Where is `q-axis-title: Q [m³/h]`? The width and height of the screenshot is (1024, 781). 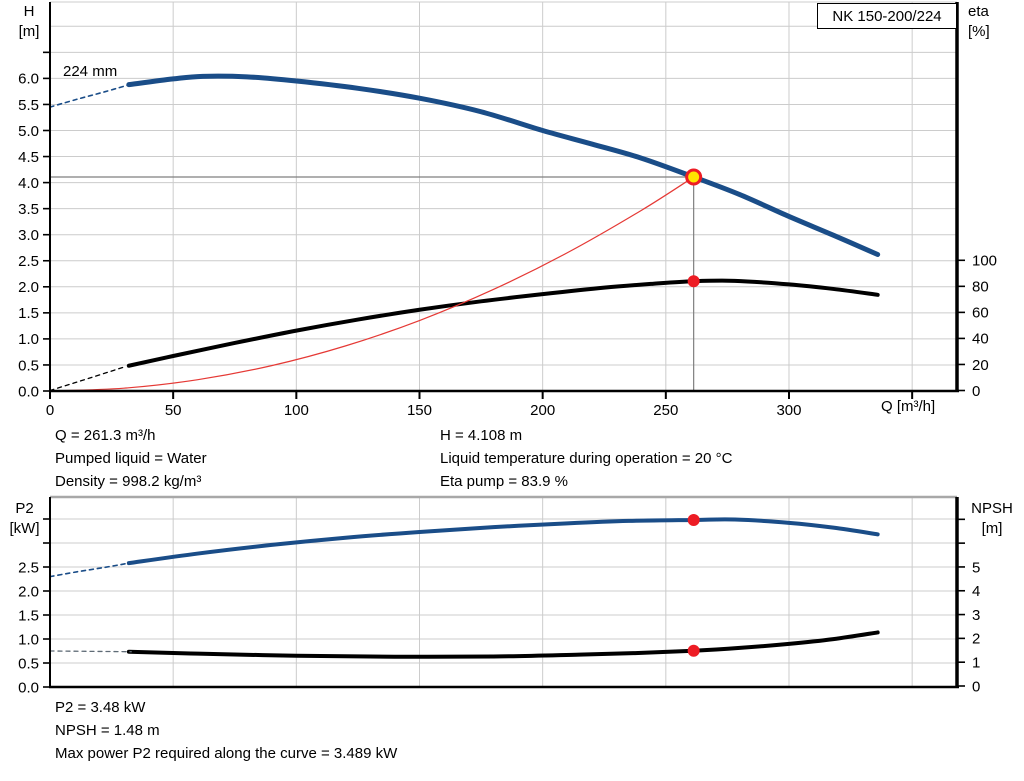
q-axis-title: Q [m³/h] is located at coordinates (908, 406).